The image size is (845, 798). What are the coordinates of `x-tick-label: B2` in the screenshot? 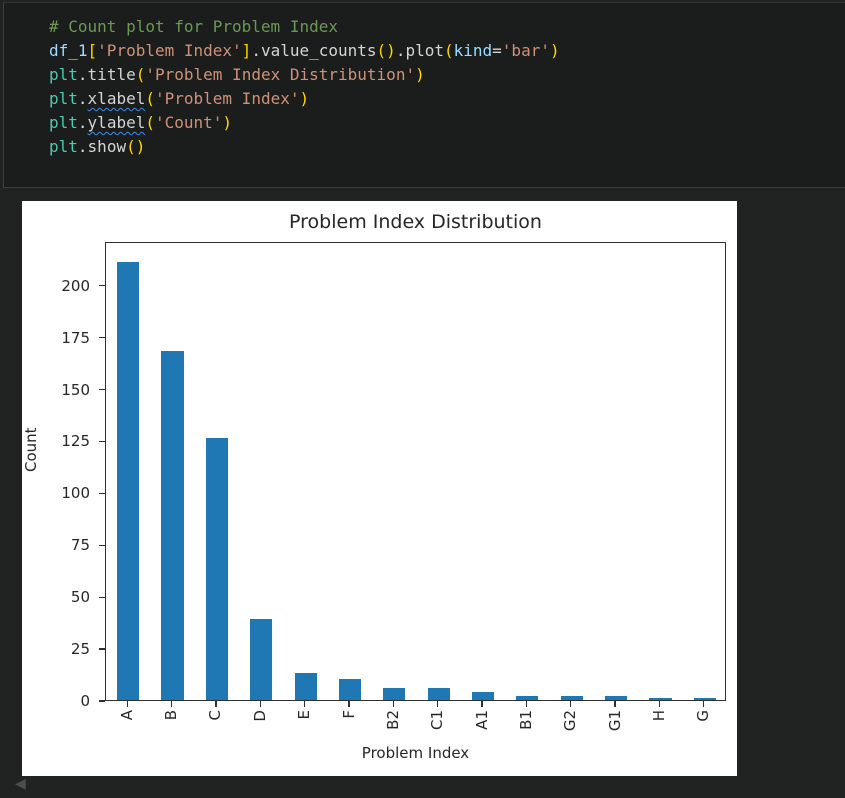 It's located at (392, 720).